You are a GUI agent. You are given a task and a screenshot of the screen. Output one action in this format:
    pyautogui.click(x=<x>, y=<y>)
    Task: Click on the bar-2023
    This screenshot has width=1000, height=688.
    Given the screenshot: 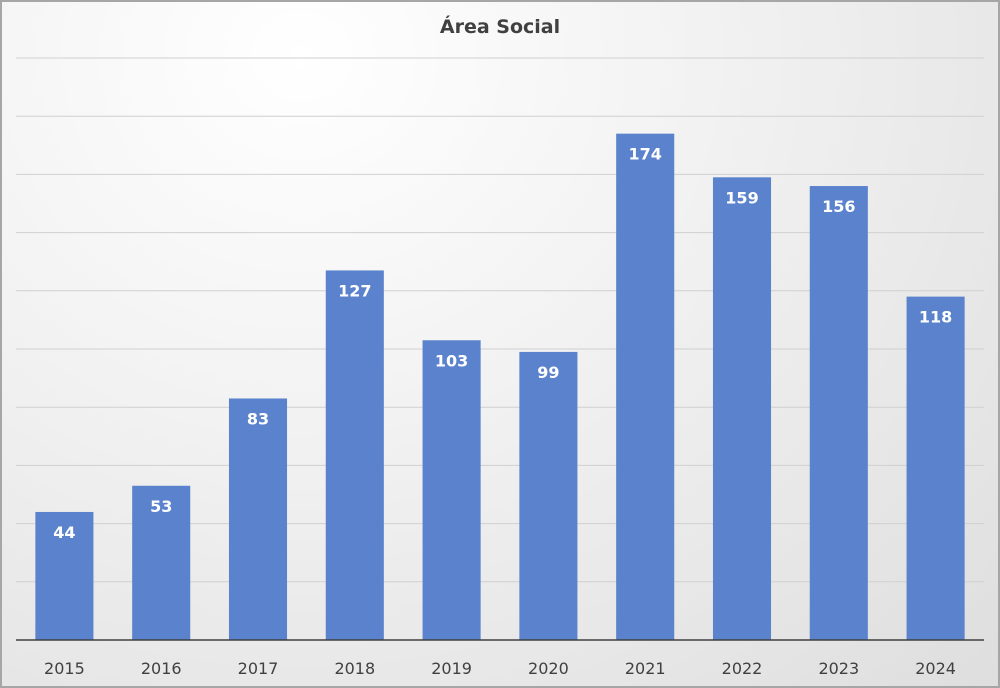 What is the action you would take?
    pyautogui.click(x=838, y=413)
    